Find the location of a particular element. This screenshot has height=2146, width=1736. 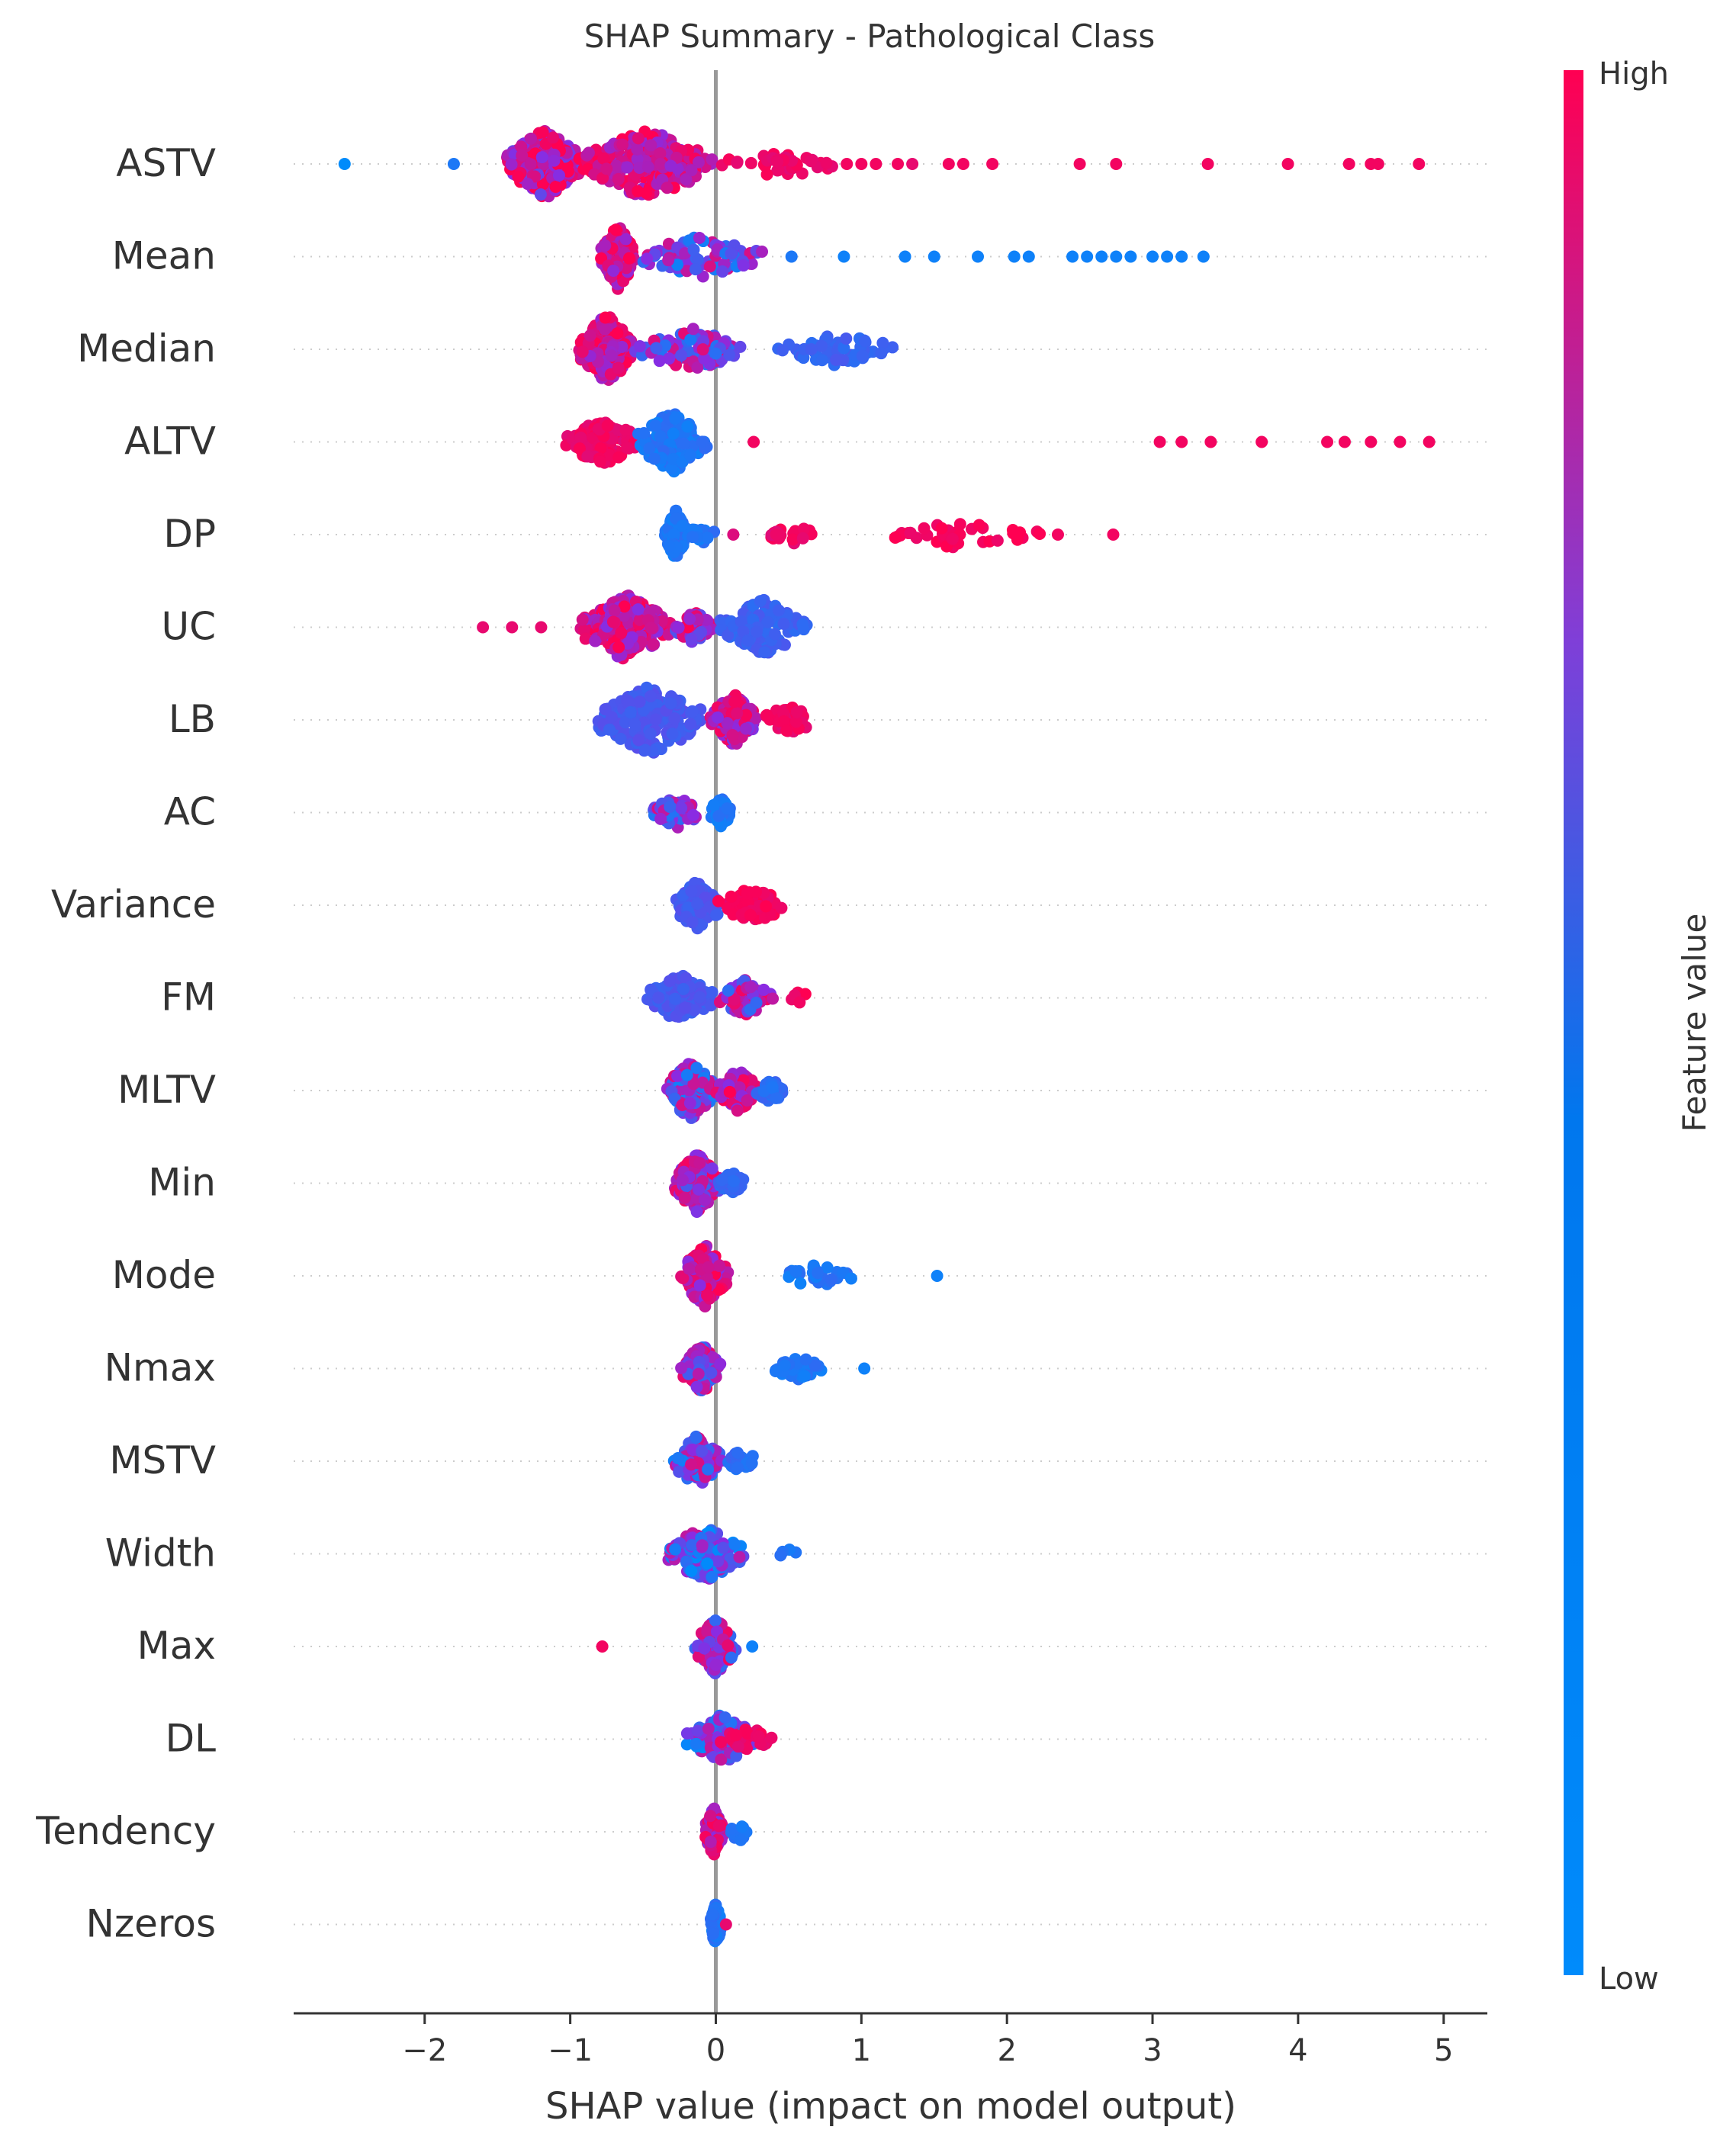

feature-row-median is located at coordinates (736, 348).